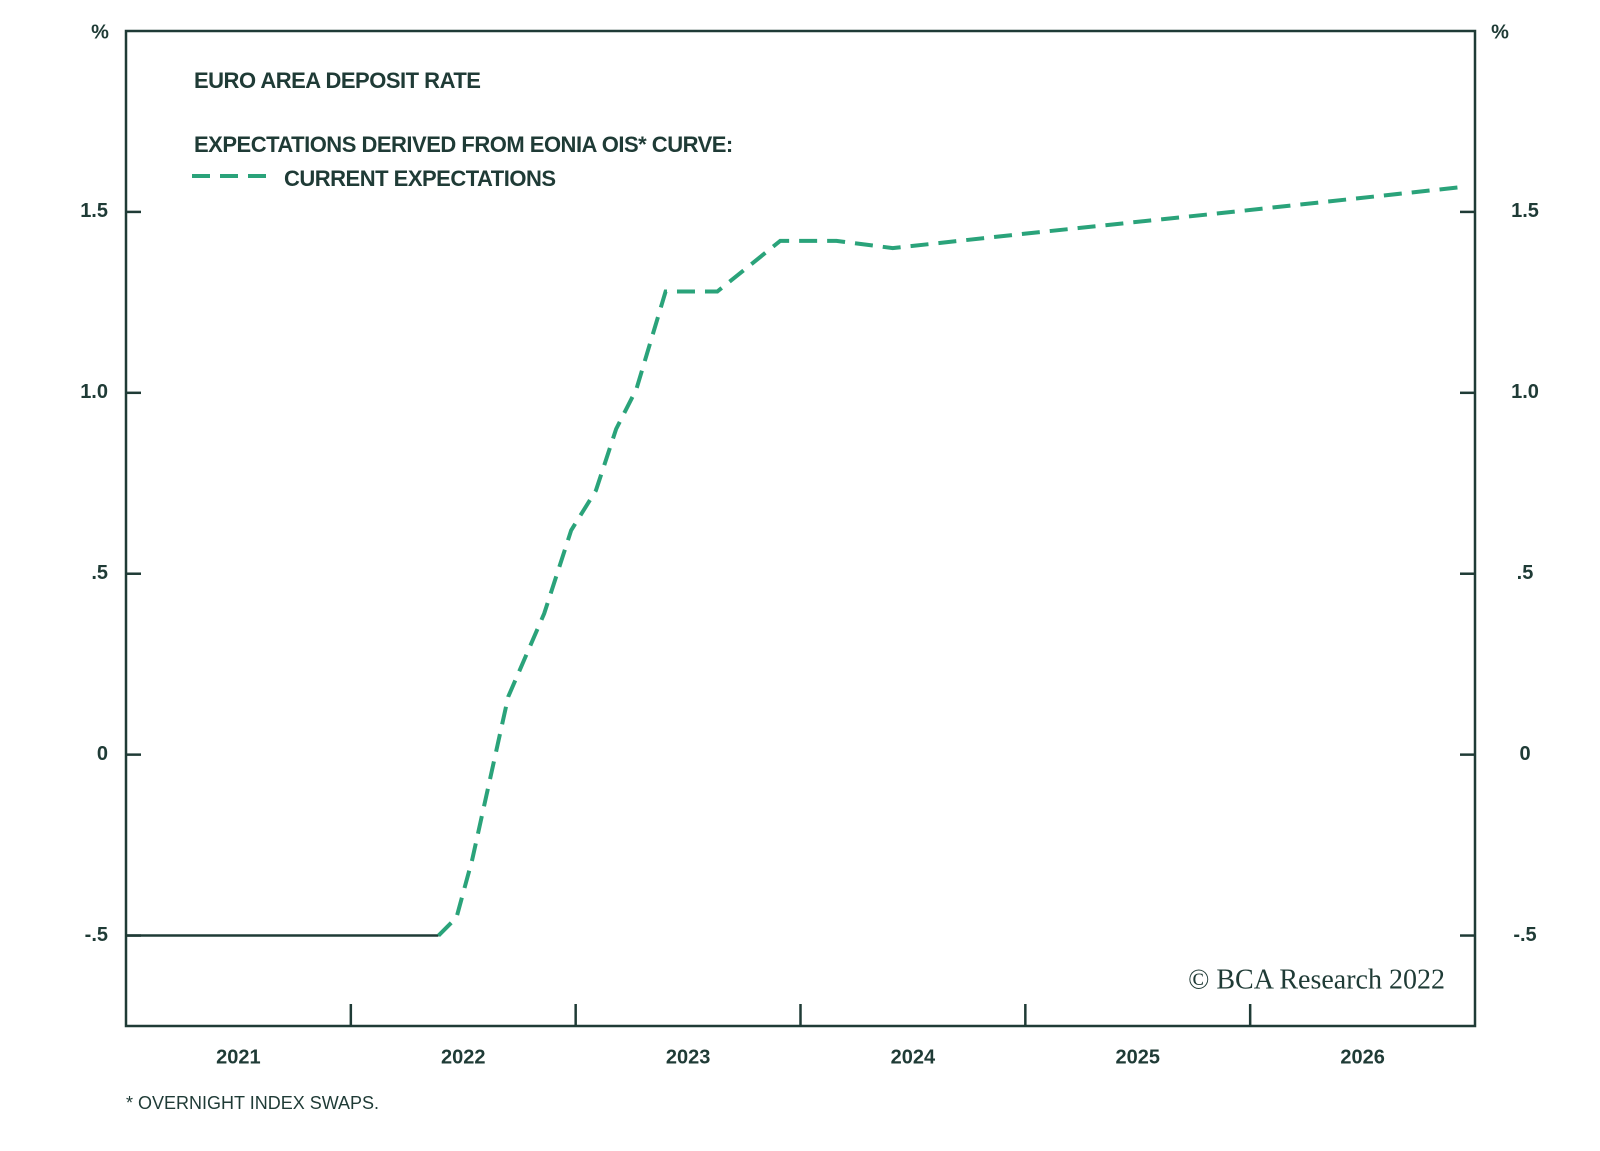 Image resolution: width=1600 pixels, height=1151 pixels. What do you see at coordinates (420, 178) in the screenshot?
I see `legend-label: CURRENT EXPECTATIONS` at bounding box center [420, 178].